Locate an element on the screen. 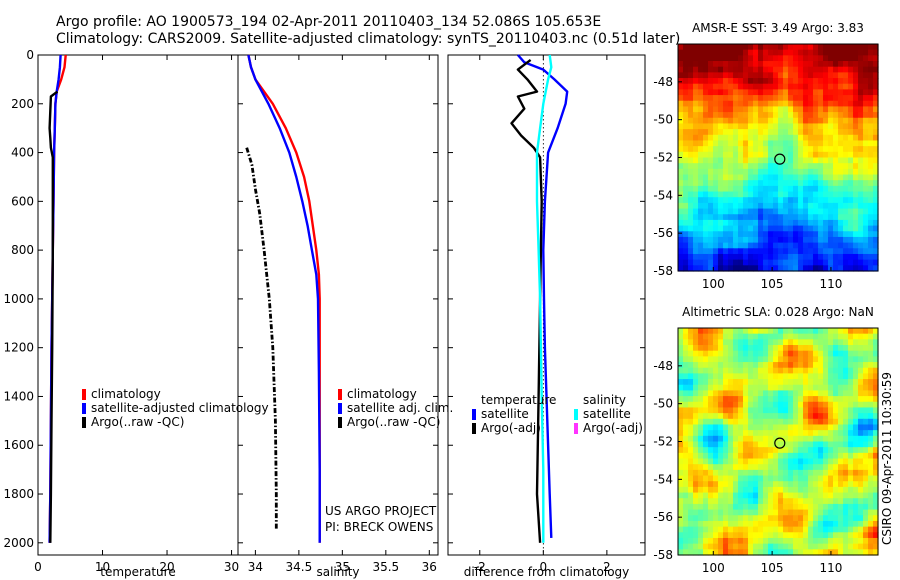  annotation: PI: BRECK OWENS is located at coordinates (379, 527).